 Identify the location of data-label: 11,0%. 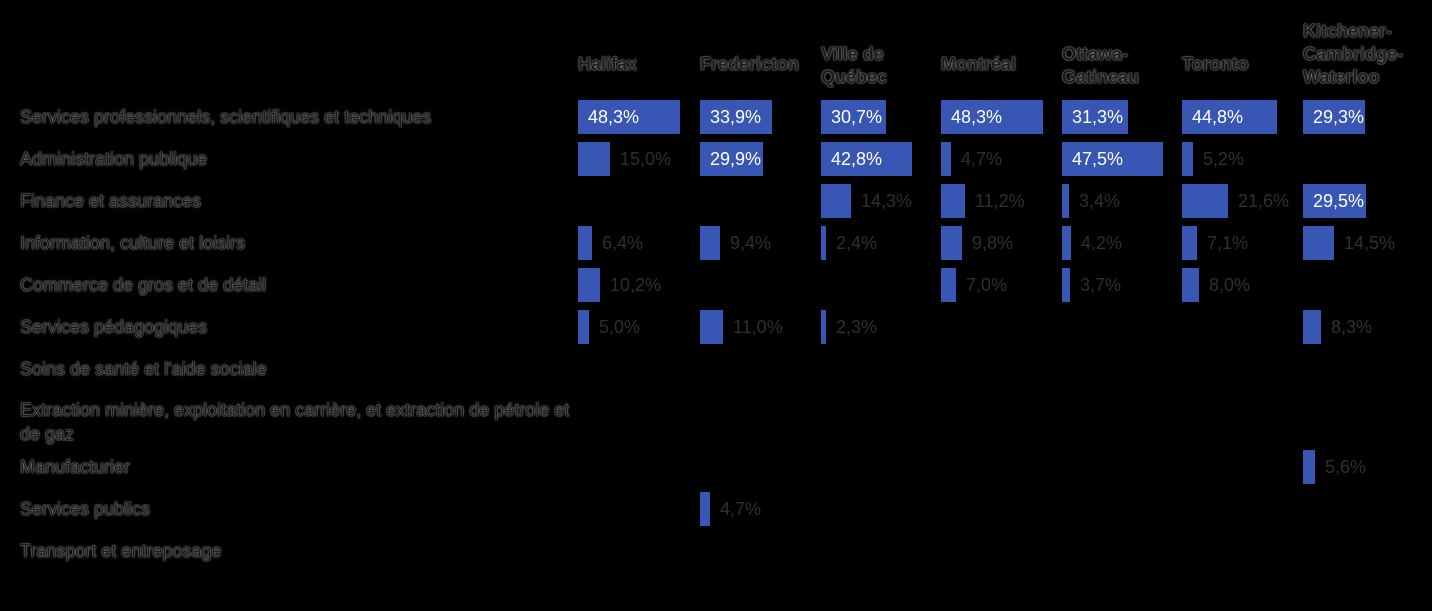
(758, 327).